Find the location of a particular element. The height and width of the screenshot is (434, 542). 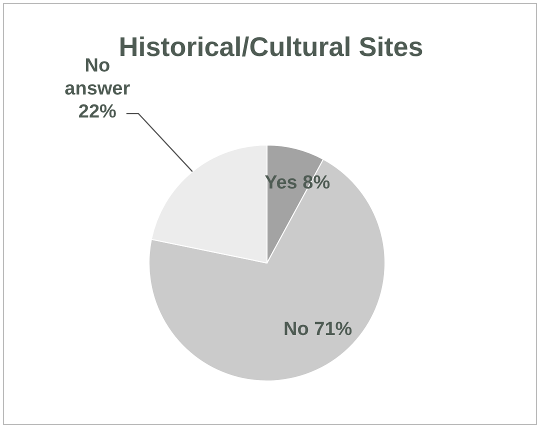

data-label: 71% is located at coordinates (333, 329).